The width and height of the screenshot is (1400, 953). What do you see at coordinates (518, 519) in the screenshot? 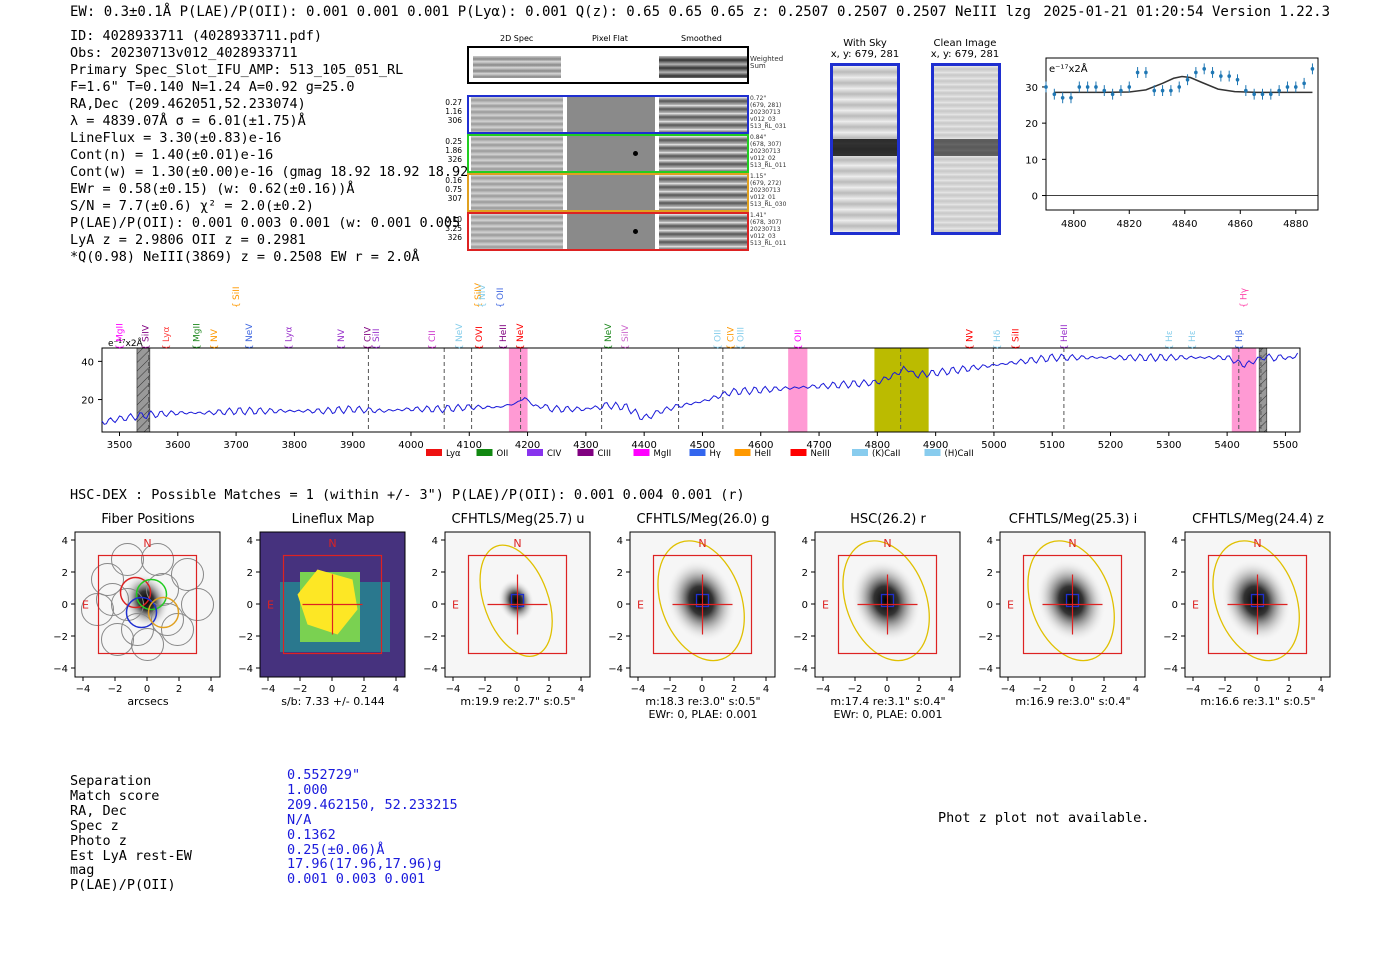
I see `image-title: CFHTLS/Meg(25.7) u` at bounding box center [518, 519].